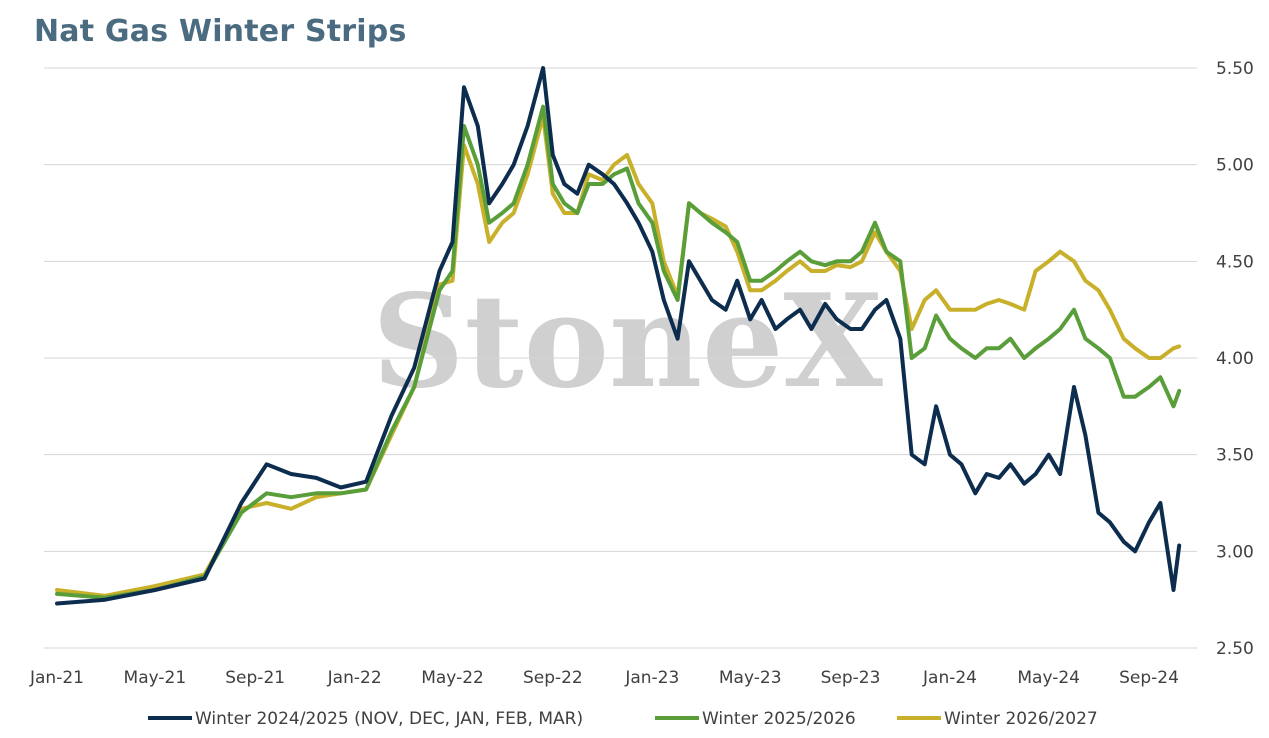  I want to click on x-tick-label: Jan-24, so click(949, 678).